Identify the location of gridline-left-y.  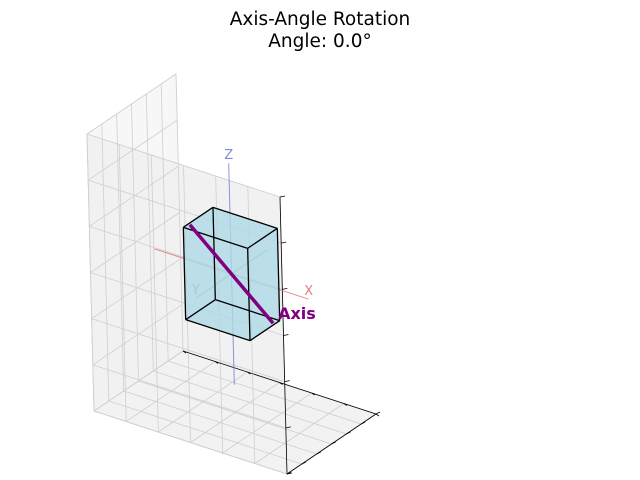
(90, 272).